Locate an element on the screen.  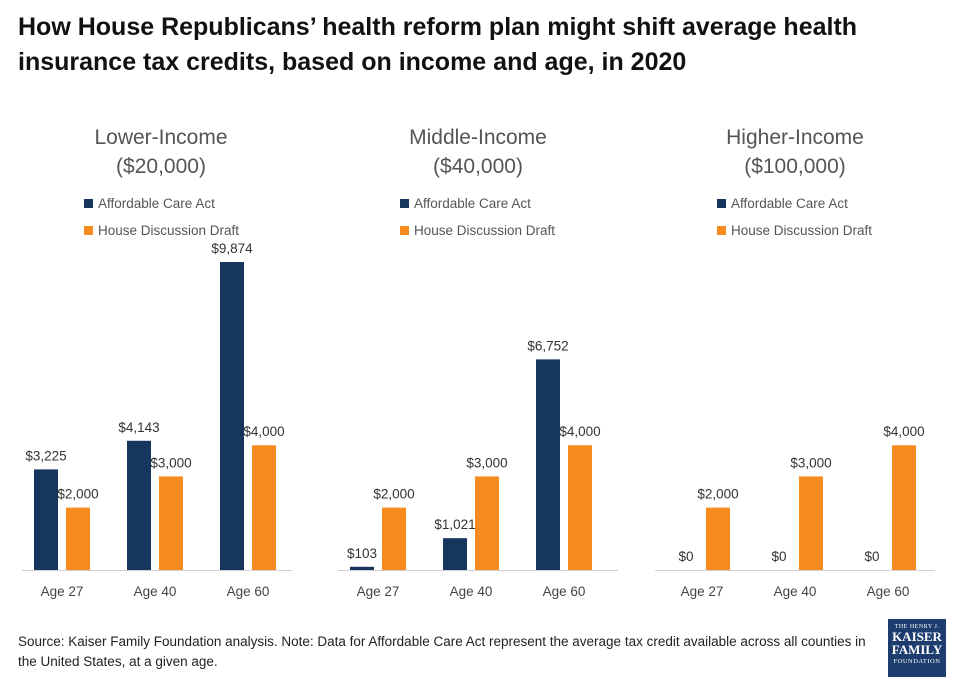
panel-title-line2: ($40,000) is located at coordinates (478, 166).